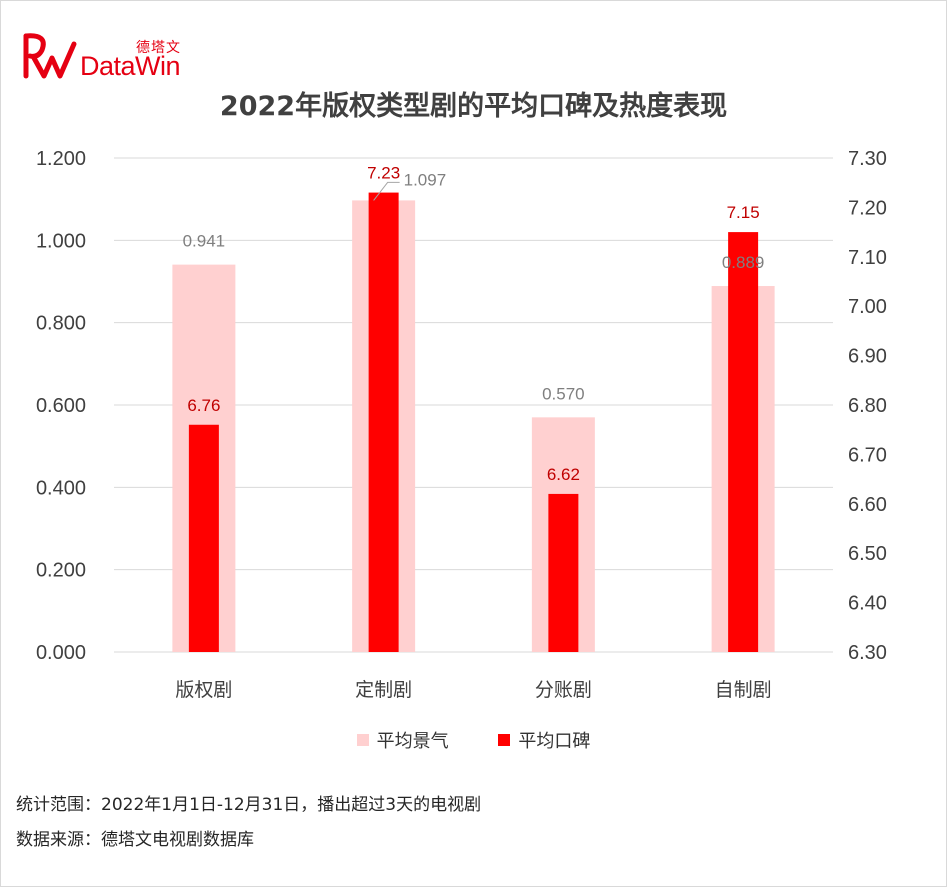  What do you see at coordinates (867, 357) in the screenshot?
I see `right-tick-label: 6.90` at bounding box center [867, 357].